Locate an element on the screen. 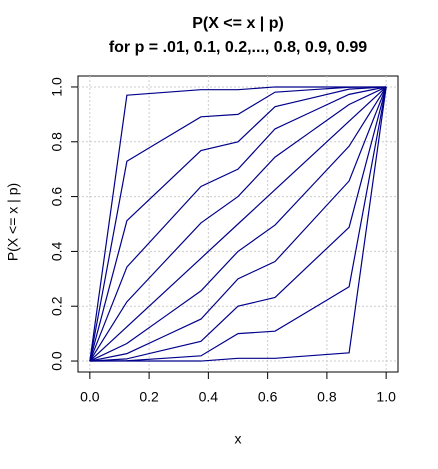 The image size is (438, 469). y-tick-label: 0.2 is located at coordinates (57, 306).